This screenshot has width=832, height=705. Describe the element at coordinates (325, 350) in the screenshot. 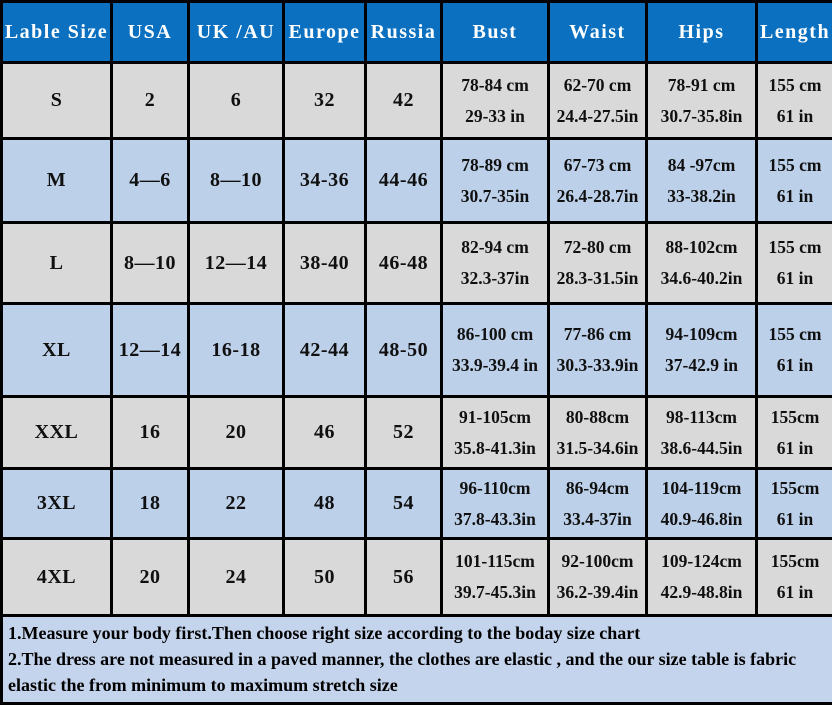

I see `table-cell: 42-44` at that location.